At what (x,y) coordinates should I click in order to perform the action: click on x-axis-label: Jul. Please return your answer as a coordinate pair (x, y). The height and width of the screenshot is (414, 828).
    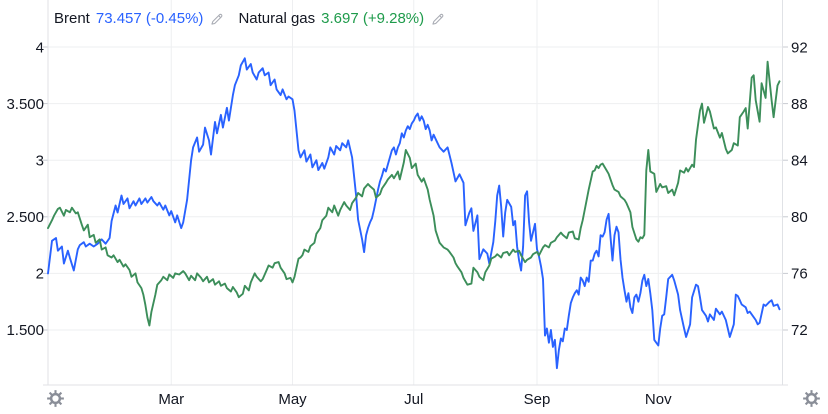
    Looking at the image, I should click on (413, 399).